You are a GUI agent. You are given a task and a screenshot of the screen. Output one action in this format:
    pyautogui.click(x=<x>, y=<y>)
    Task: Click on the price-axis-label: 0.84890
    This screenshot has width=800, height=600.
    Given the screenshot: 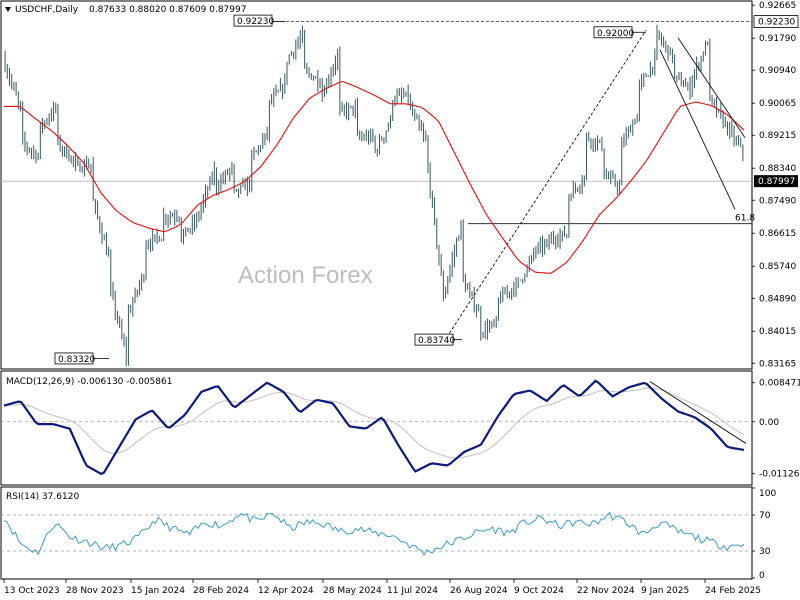 What is the action you would take?
    pyautogui.click(x=777, y=299)
    